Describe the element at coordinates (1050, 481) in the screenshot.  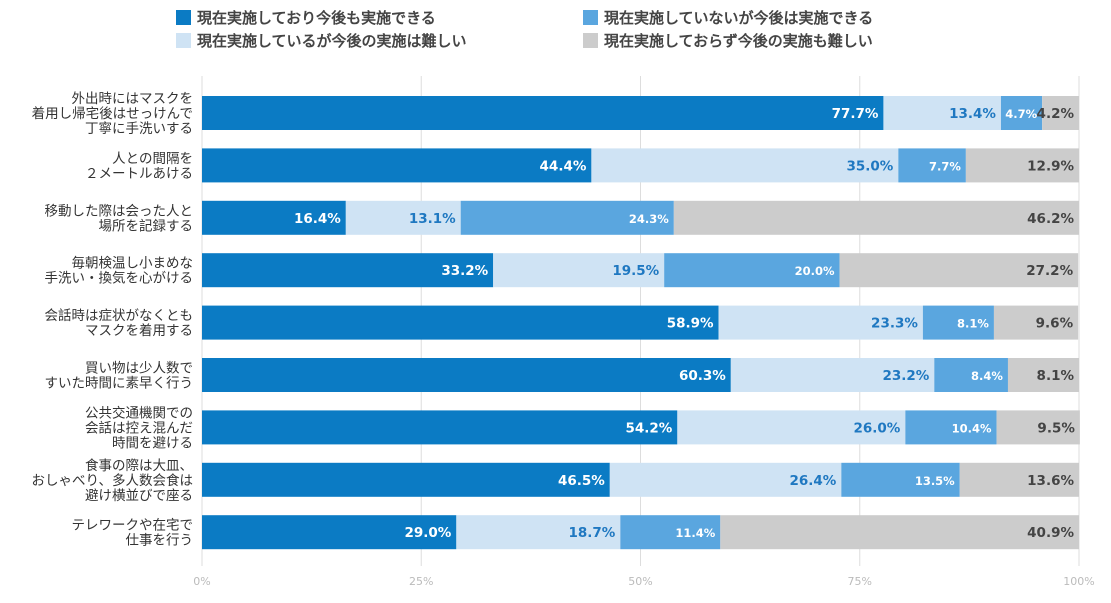
I see `data-label: 13.6%` at that location.